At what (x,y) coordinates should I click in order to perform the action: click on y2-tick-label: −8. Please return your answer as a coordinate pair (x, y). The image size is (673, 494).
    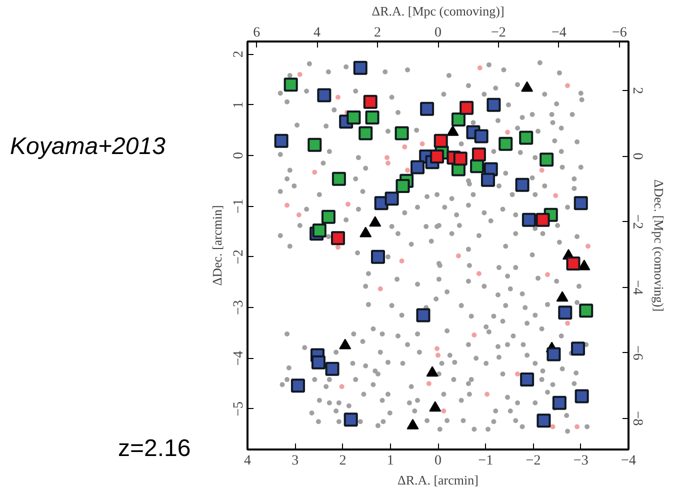
    Looking at the image, I should click on (637, 418).